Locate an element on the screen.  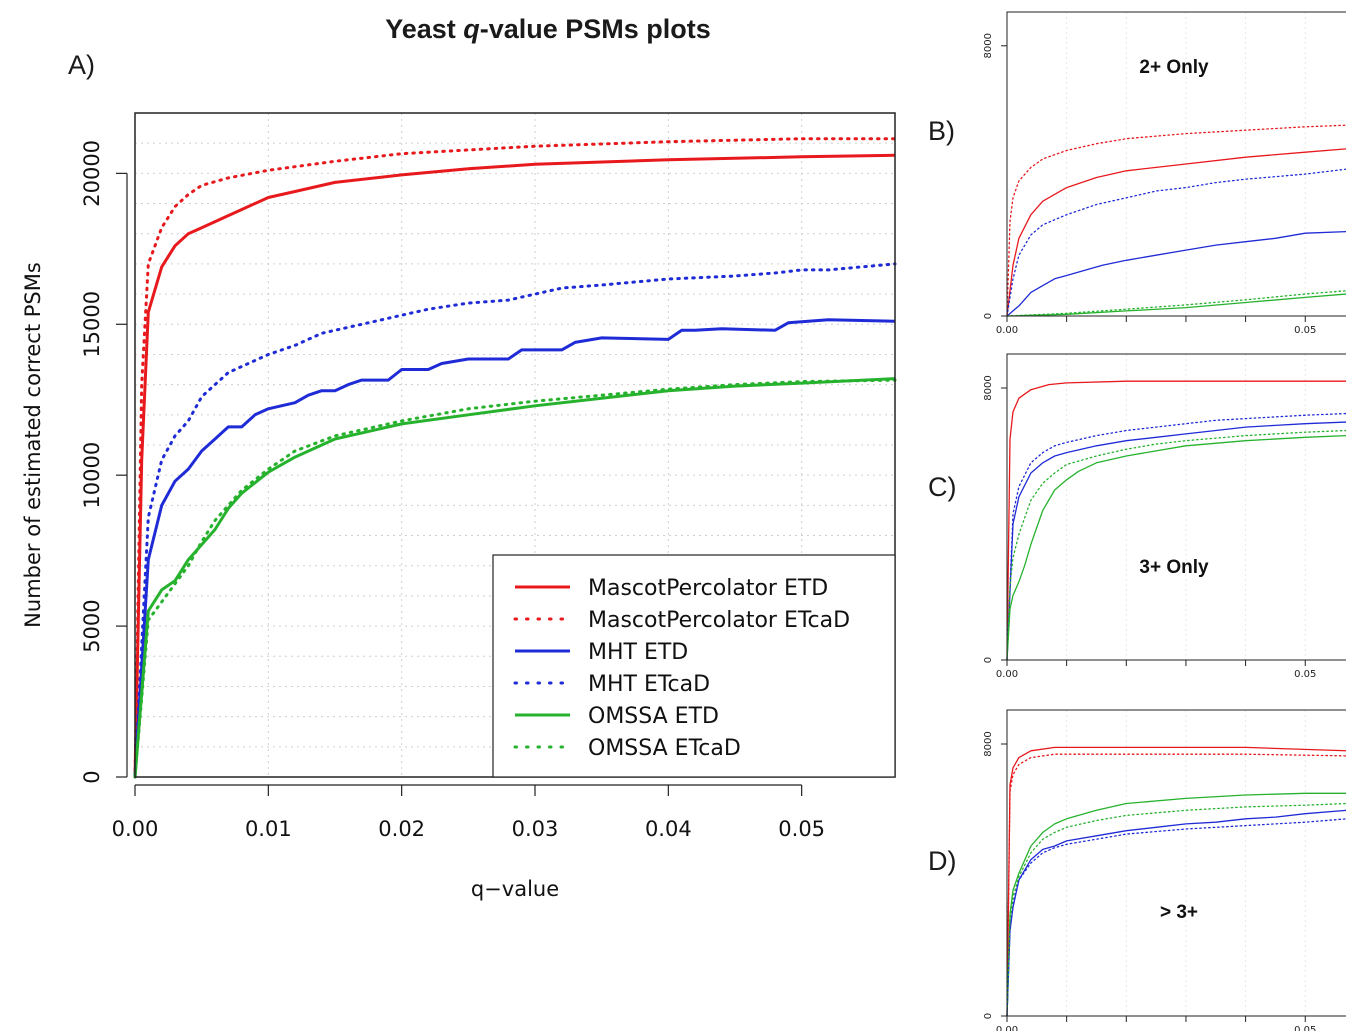
figure-title: Yeast q-value PSMs plots is located at coordinates (548, 29).